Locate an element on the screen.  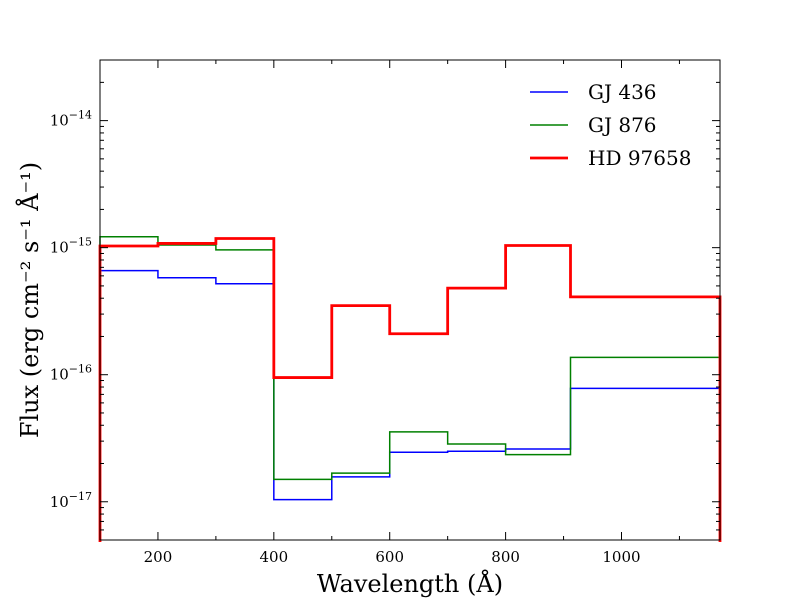
x-axis-title: Wavelength (Å) is located at coordinates (410, 583).